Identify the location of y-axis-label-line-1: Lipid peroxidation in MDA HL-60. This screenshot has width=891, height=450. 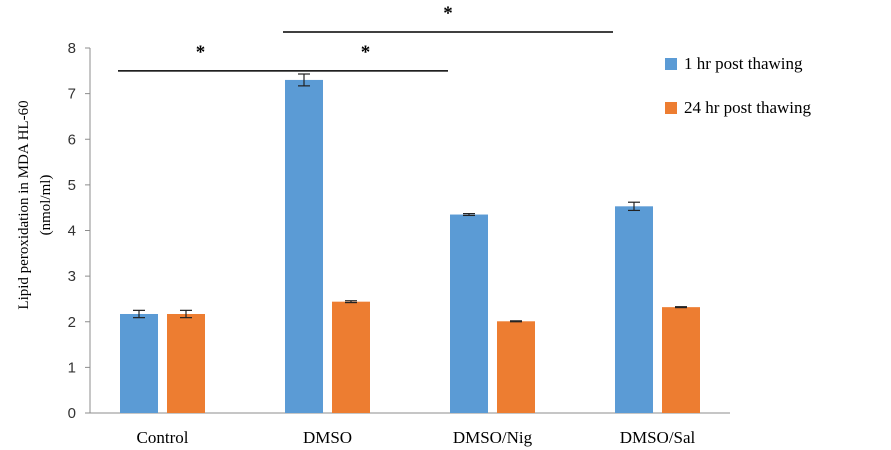
(24, 204).